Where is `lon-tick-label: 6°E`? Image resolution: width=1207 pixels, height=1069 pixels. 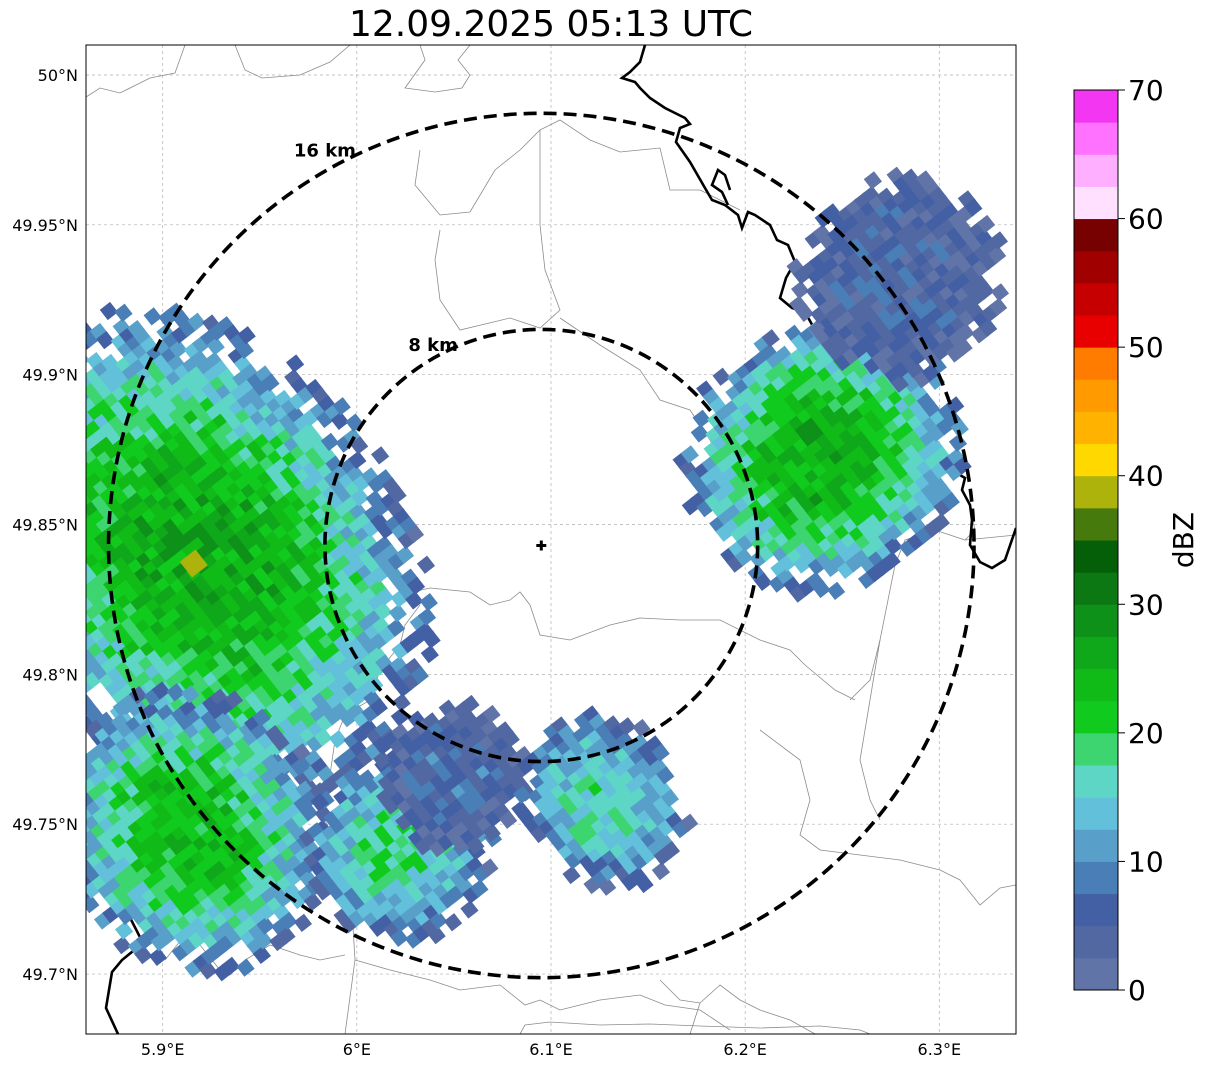
lon-tick-label: 6°E is located at coordinates (357, 1049).